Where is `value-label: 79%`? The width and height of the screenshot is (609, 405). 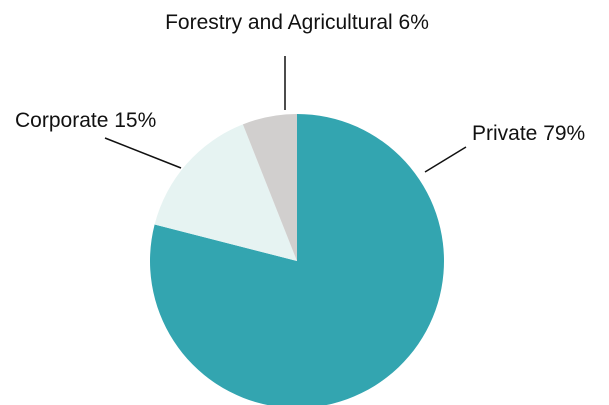
value-label: 79% is located at coordinates (564, 133).